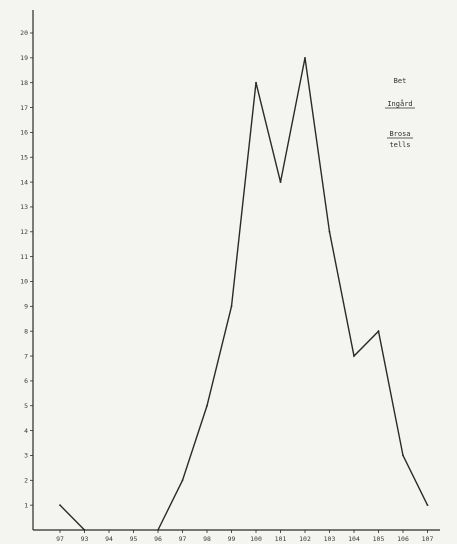  What do you see at coordinates (85, 539) in the screenshot?
I see `x-tick-label: 93` at bounding box center [85, 539].